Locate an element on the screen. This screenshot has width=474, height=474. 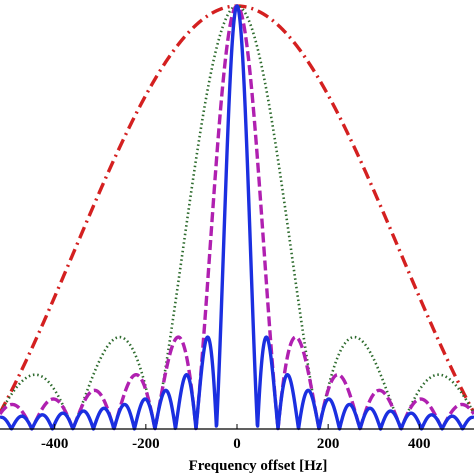
x-tick-label: 200 is located at coordinates (328, 444).